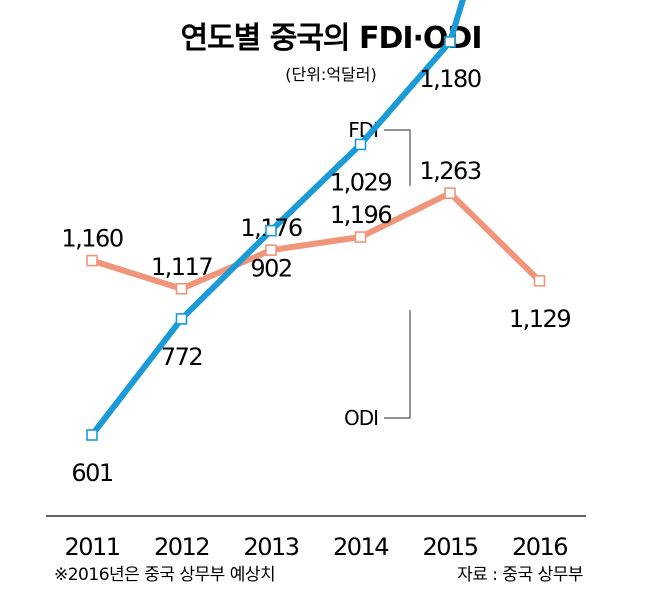 The height and width of the screenshot is (594, 663). Describe the element at coordinates (316, 547) in the screenshot. I see `x-axis-ticks: 2011 2012 2013 2014 2015 2016` at that location.